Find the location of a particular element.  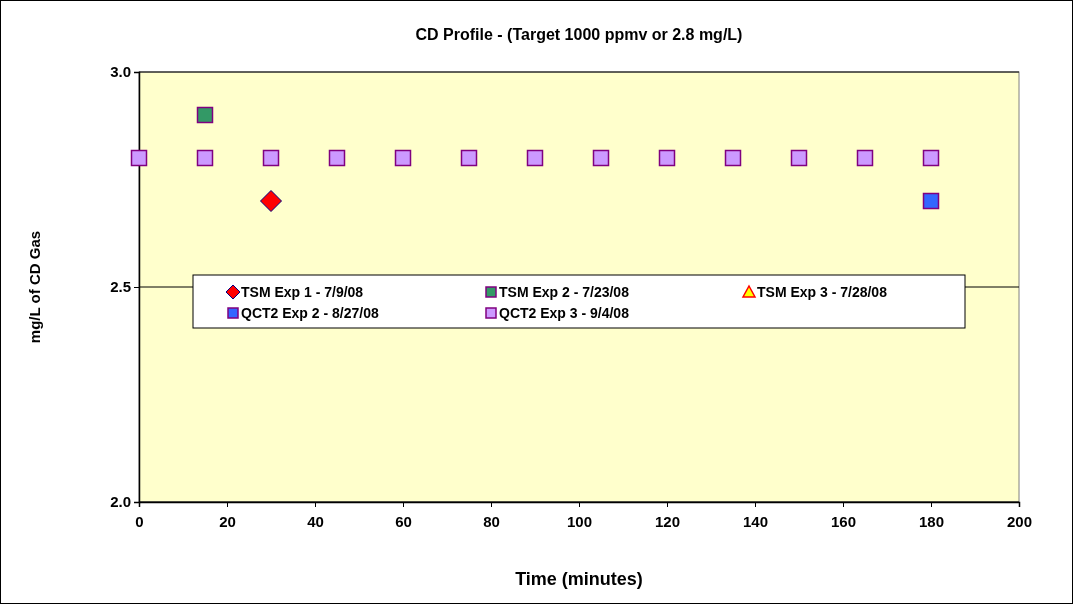

chart-title: CD Profile - (Target 1000 ppmv or 2.8 mg/L) is located at coordinates (579, 34).